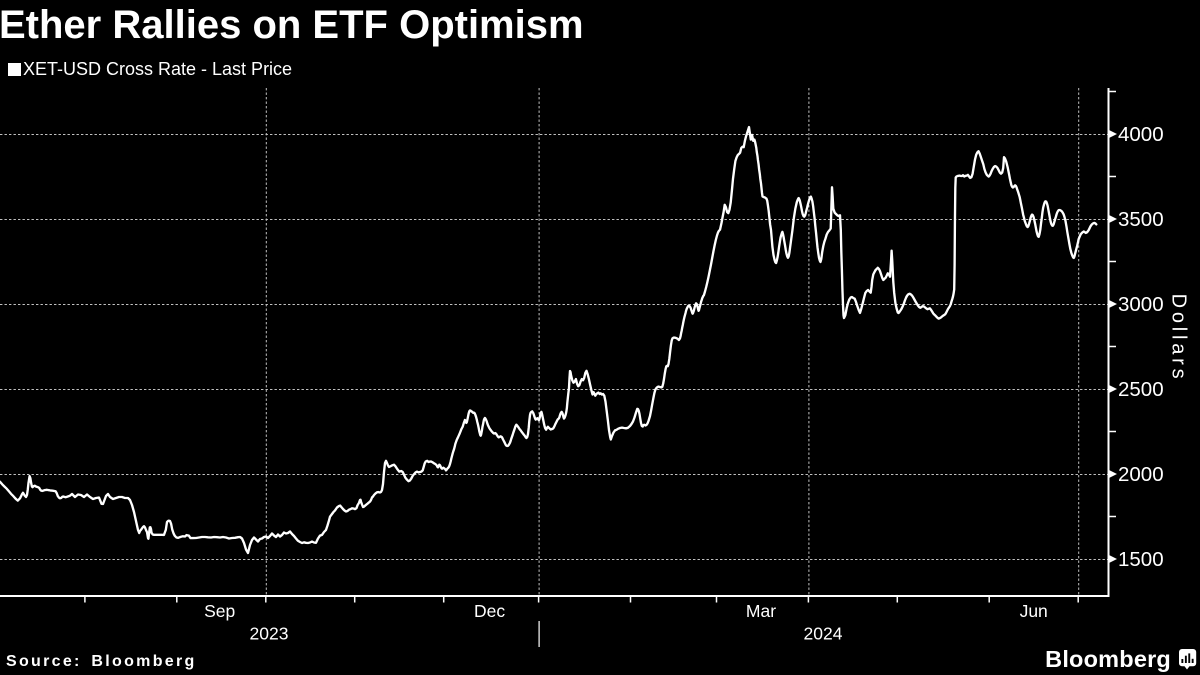 The width and height of the screenshot is (1200, 675). Describe the element at coordinates (1141, 304) in the screenshot. I see `svg-text: 3000` at that location.